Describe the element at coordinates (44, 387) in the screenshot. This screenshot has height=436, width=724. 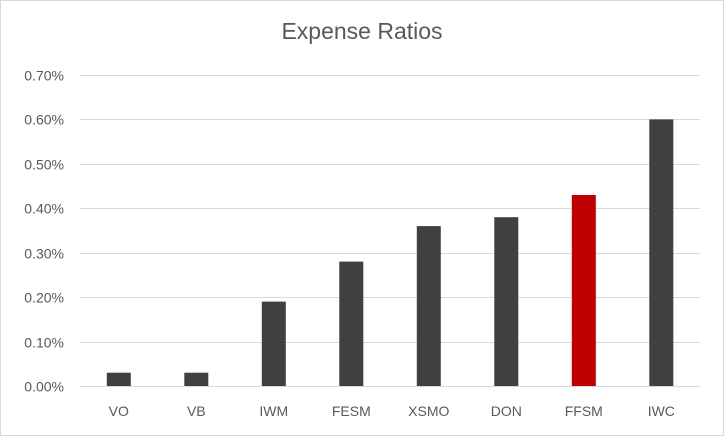
I see `y-tick-label: 0.00%` at that location.